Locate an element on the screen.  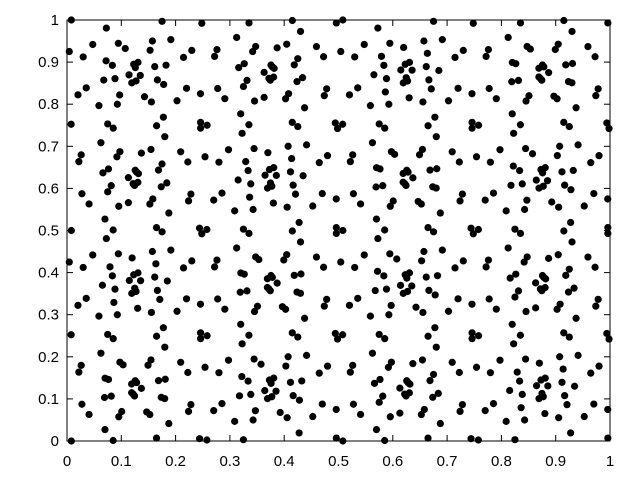
x-tick-label: 0.5 is located at coordinates (338, 461).